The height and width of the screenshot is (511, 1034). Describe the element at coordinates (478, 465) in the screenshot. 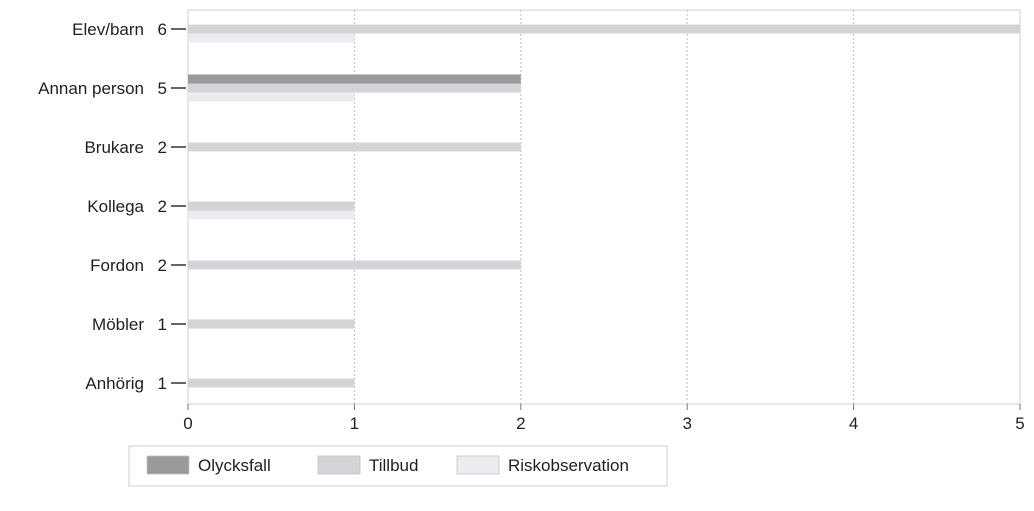

I see `legend-swatch-riskobservation` at that location.